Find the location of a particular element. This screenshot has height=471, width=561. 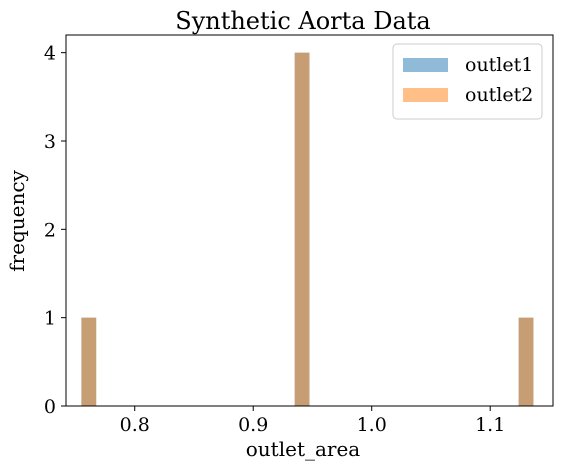

y-axis-ticks: 0 1 2 3 4 is located at coordinates (55, 230).